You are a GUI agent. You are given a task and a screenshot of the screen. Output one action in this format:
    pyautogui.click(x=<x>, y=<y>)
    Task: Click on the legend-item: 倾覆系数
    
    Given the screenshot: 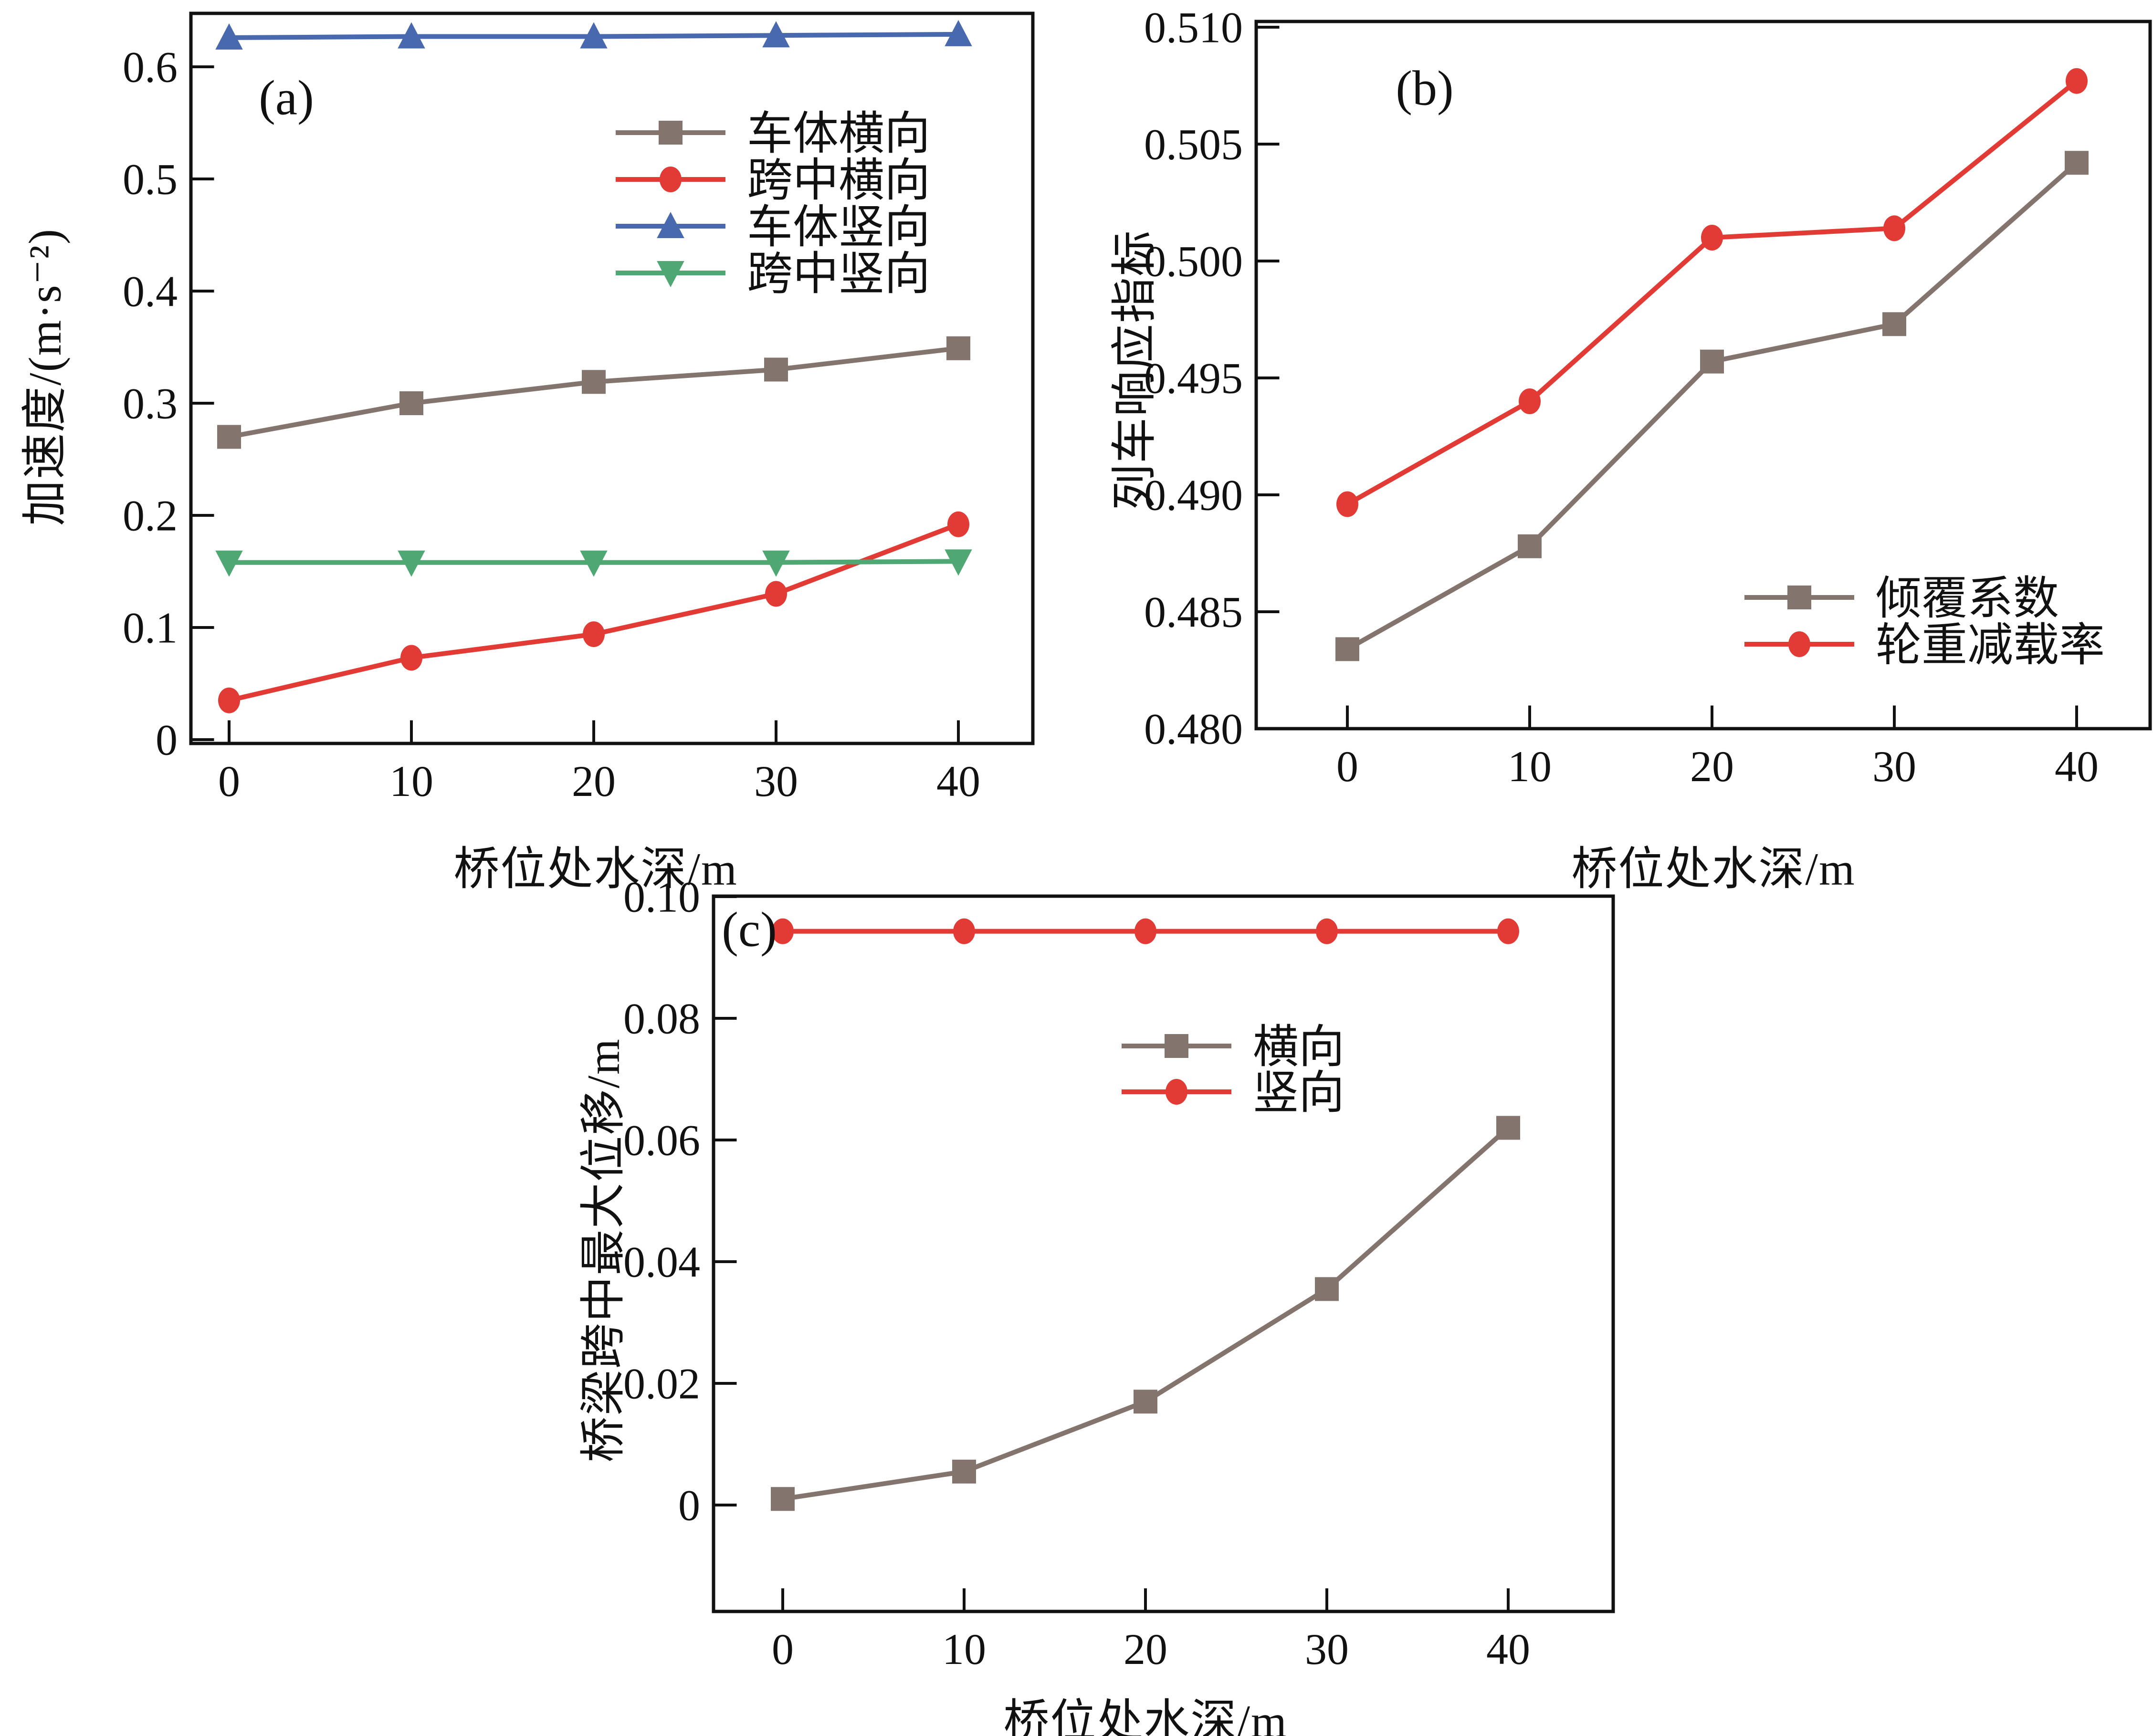 What is the action you would take?
    pyautogui.click(x=1902, y=598)
    